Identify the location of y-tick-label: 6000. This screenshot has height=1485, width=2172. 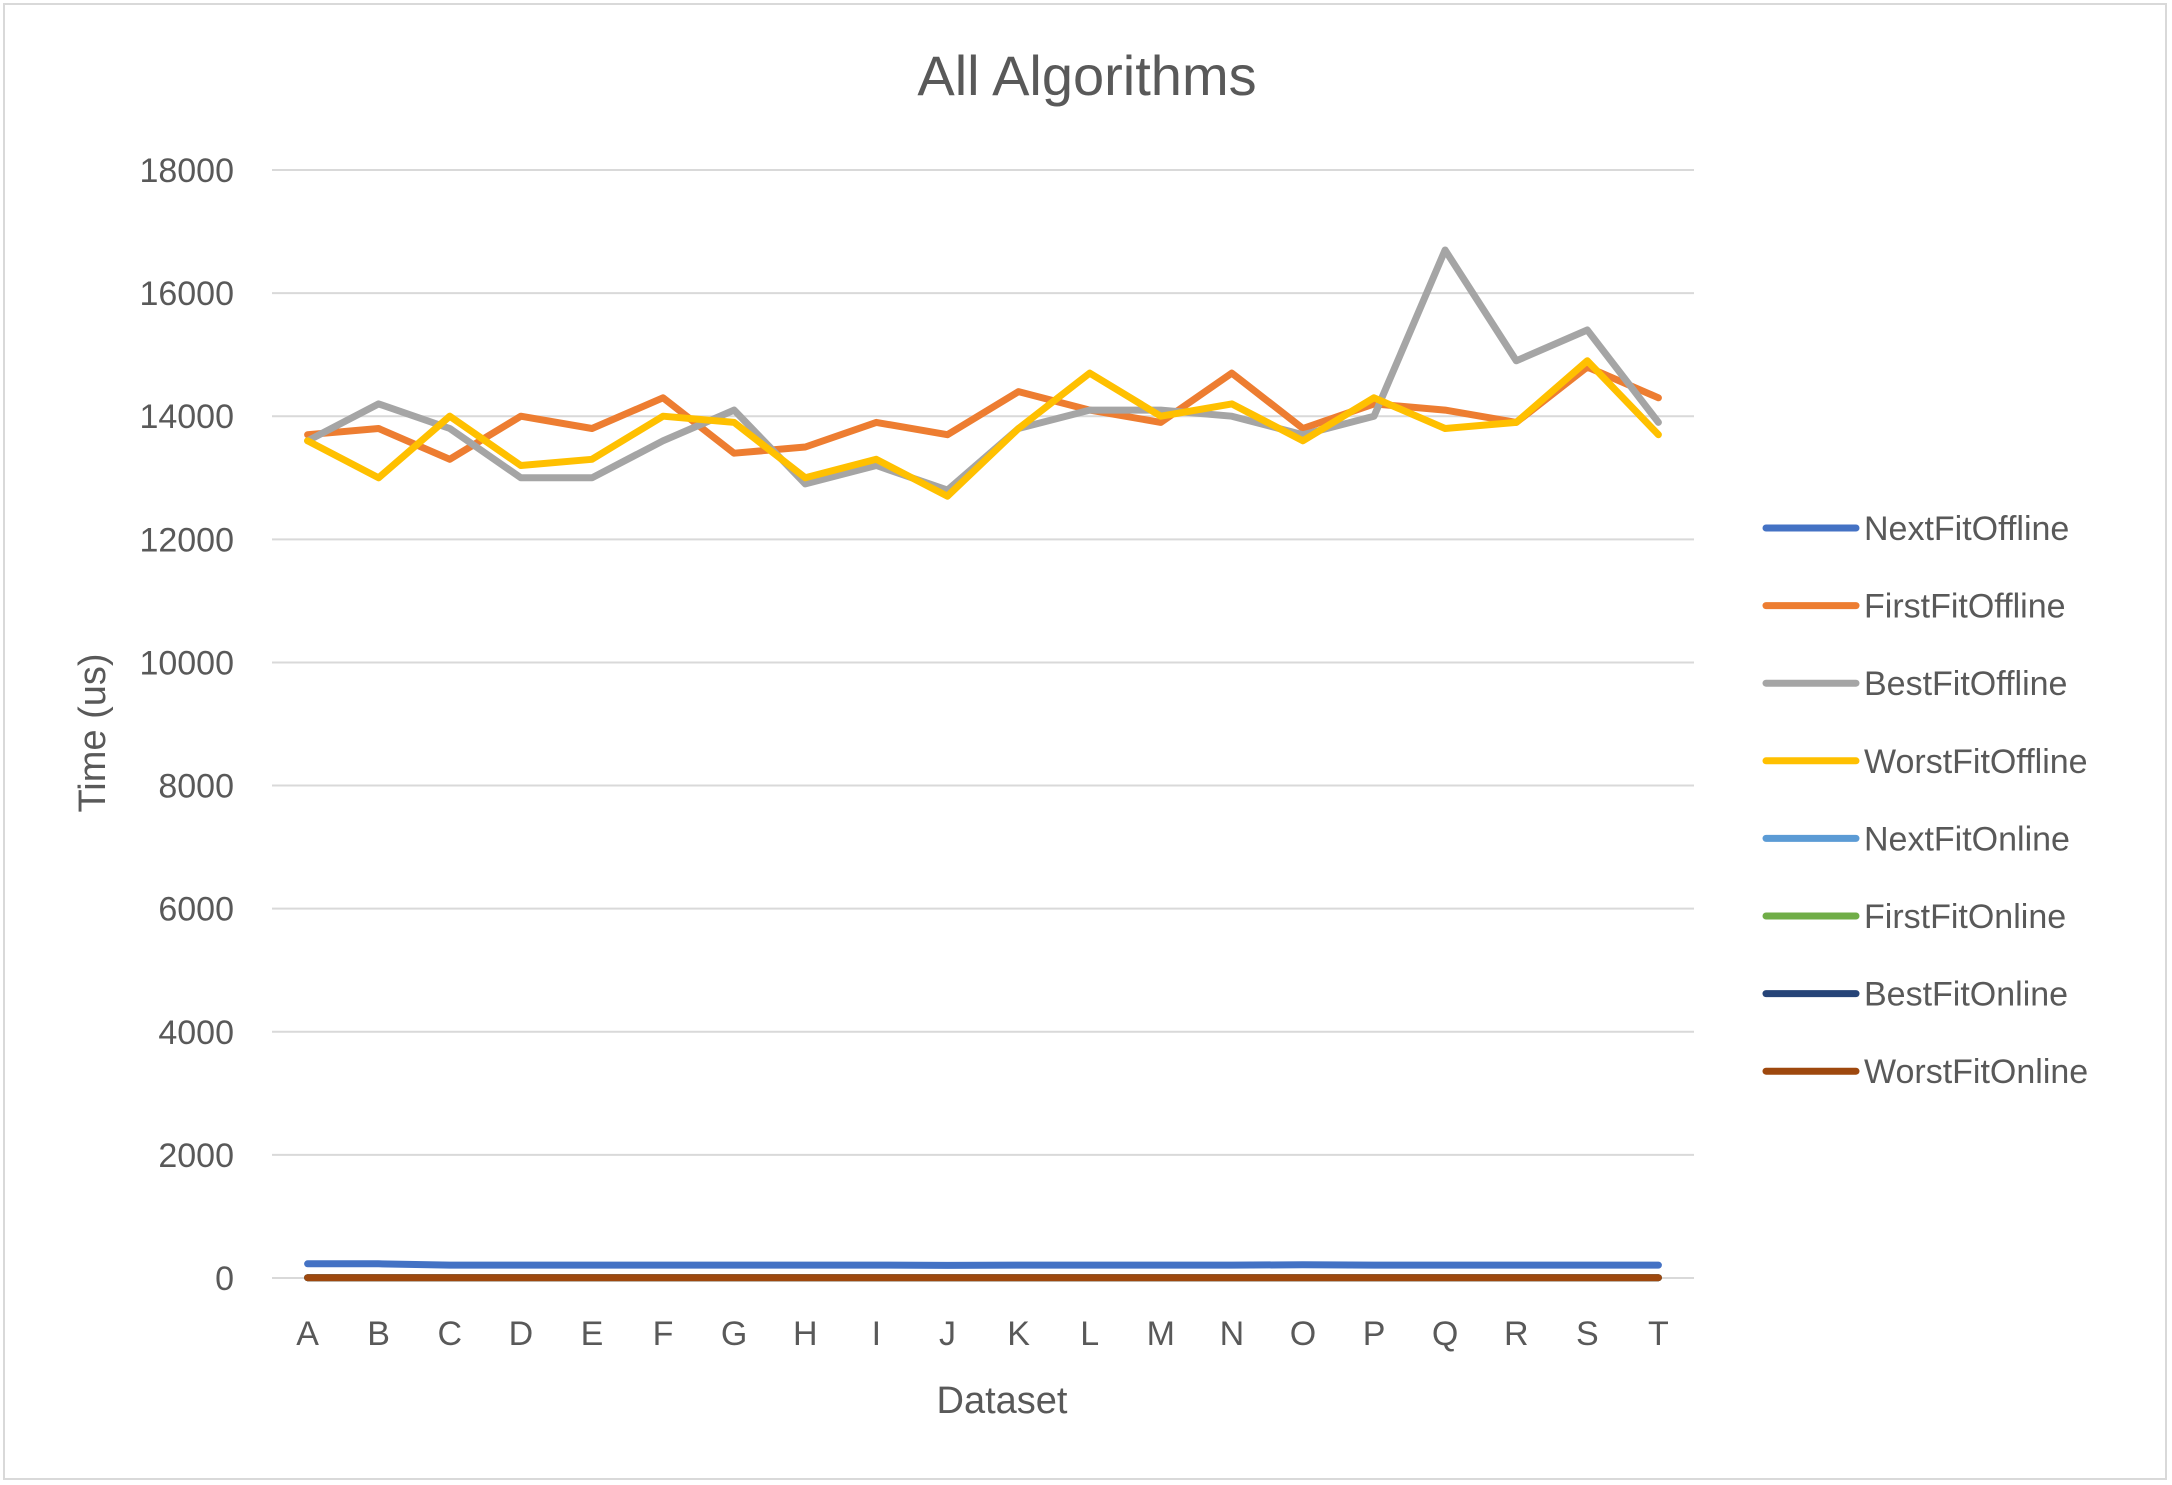
(196, 910).